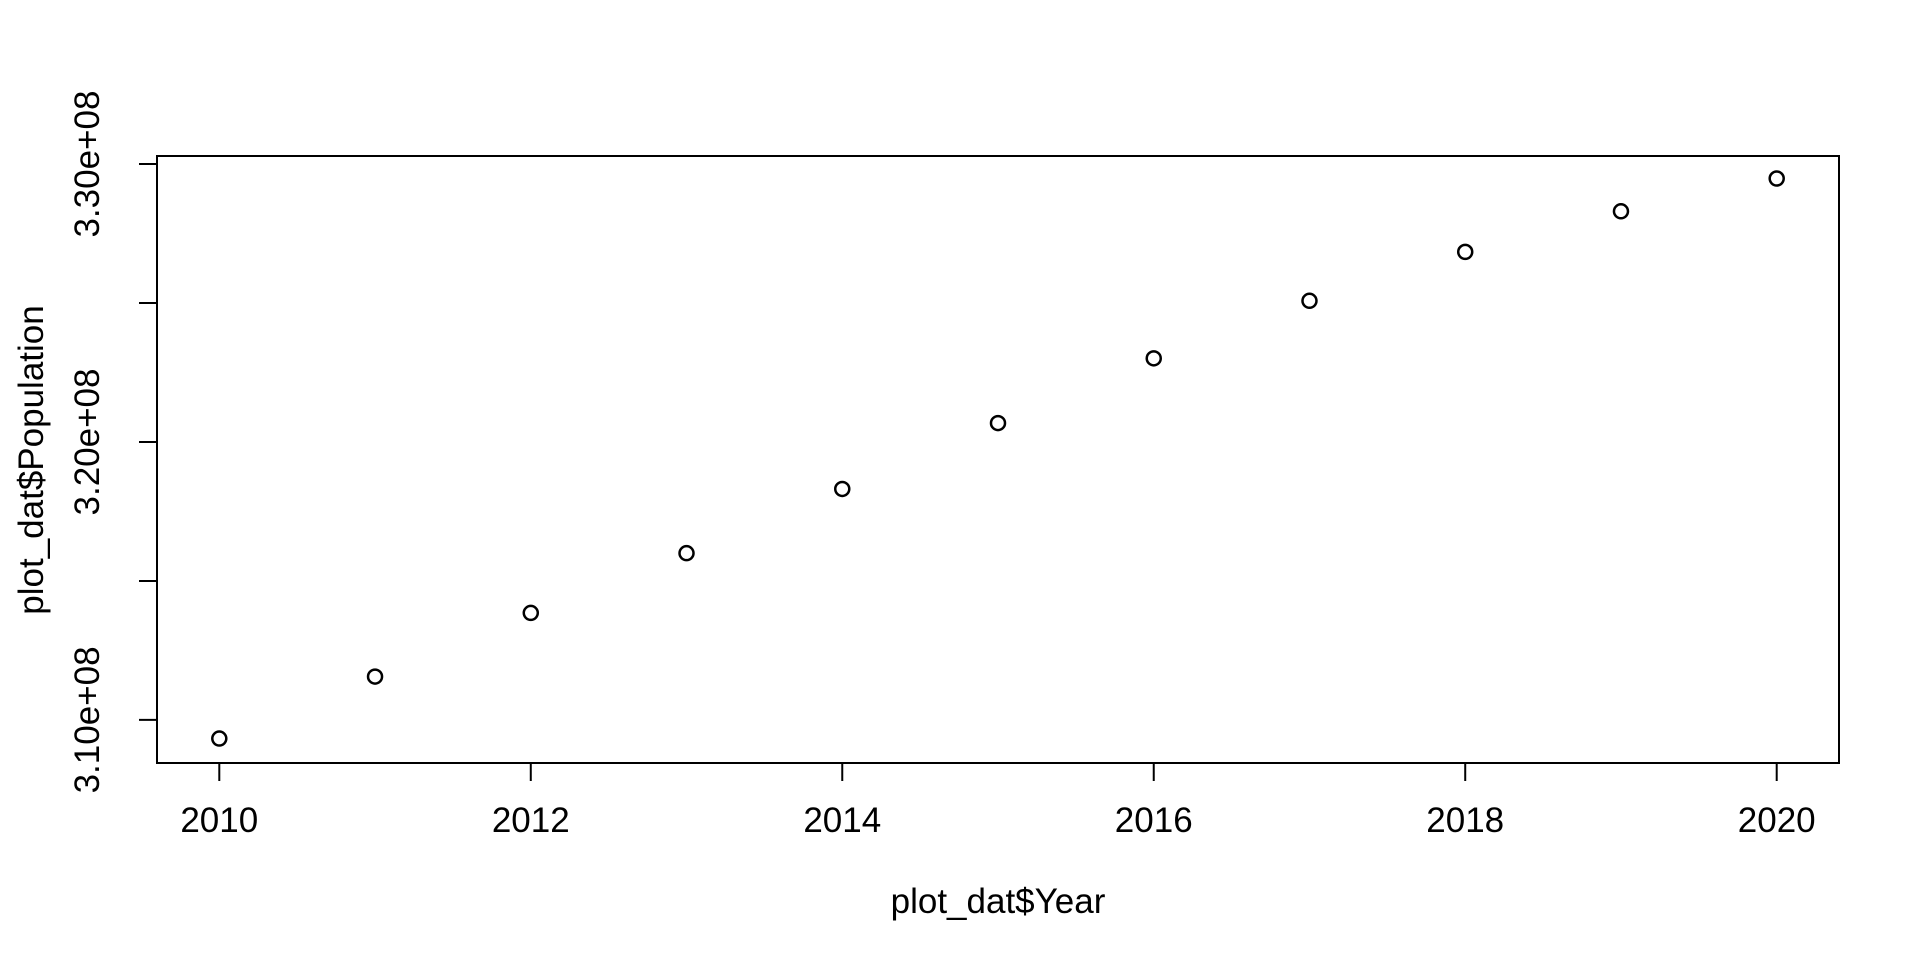 The image size is (1920, 960). What do you see at coordinates (31, 459) in the screenshot?
I see `y-axis-title: plot_dat$Population` at bounding box center [31, 459].